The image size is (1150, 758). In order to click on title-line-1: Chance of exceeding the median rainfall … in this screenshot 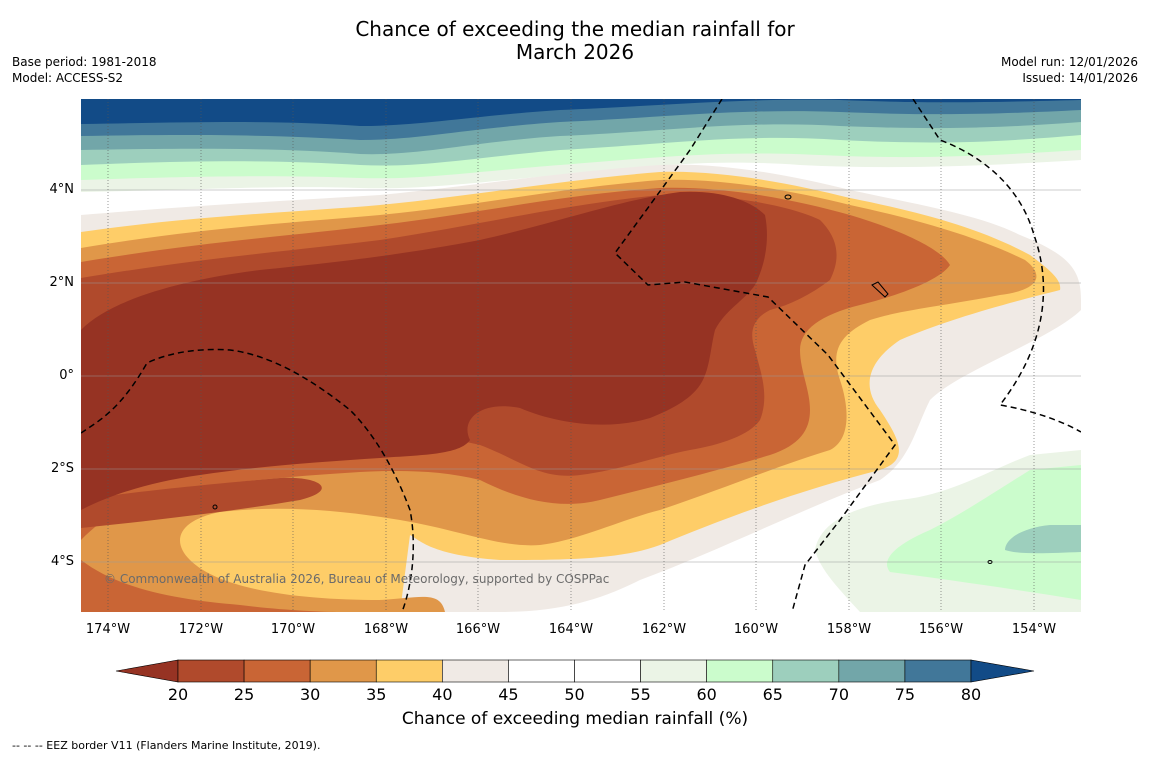, I will do `click(575, 29)`.